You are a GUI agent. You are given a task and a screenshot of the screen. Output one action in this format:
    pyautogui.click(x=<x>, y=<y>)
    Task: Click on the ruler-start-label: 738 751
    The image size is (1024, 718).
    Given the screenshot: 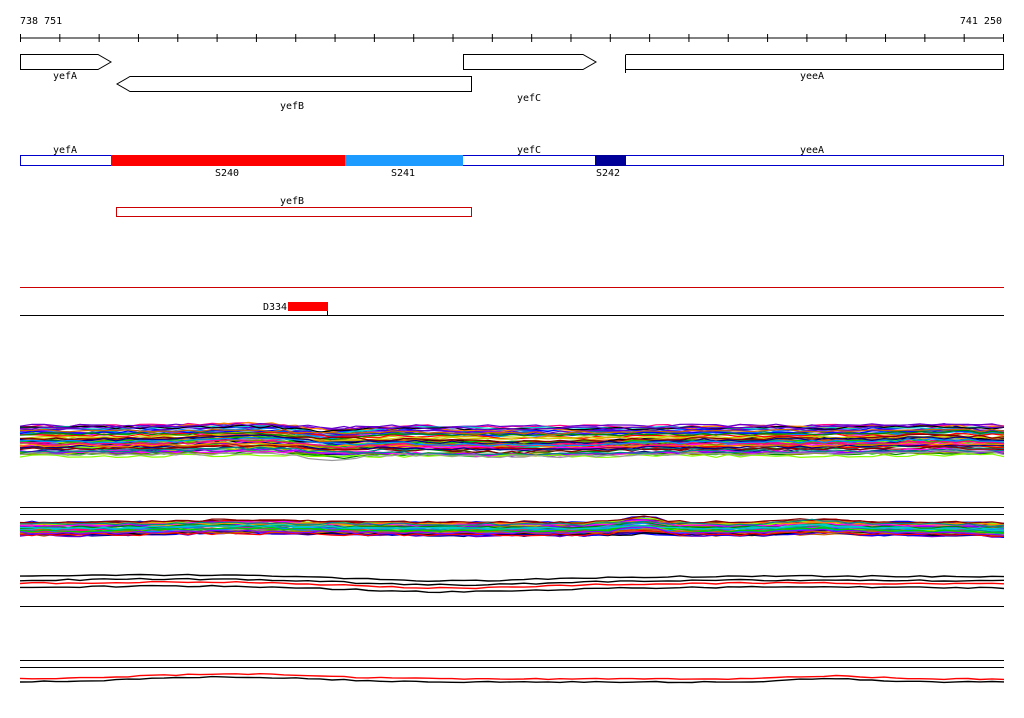 What is the action you would take?
    pyautogui.click(x=41, y=21)
    